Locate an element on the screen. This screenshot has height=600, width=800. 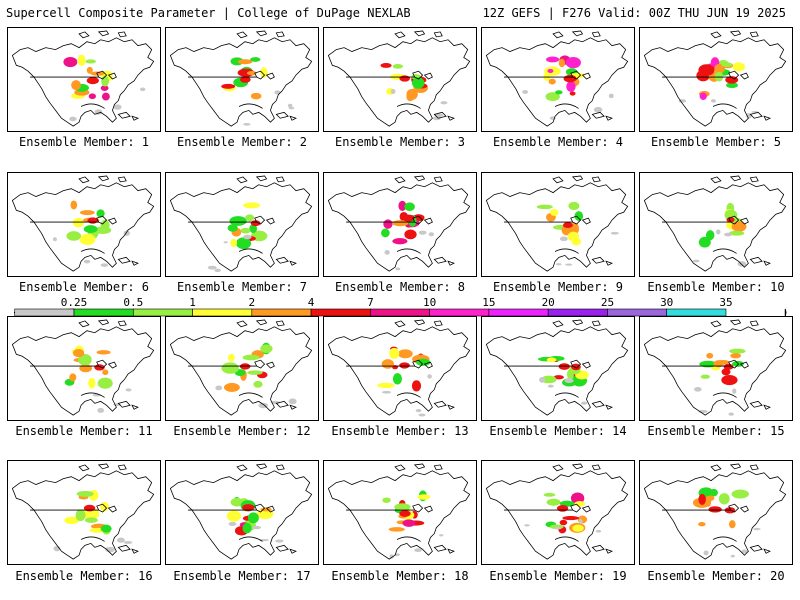
colorbar-tick-label: 30 is located at coordinates (666, 302).